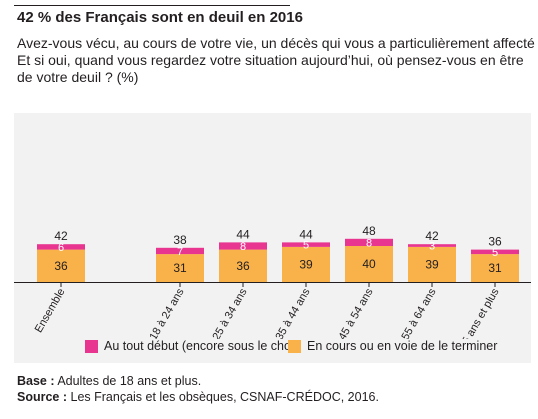 The image size is (538, 419). I want to click on bar-total-label: 38, so click(180, 240).